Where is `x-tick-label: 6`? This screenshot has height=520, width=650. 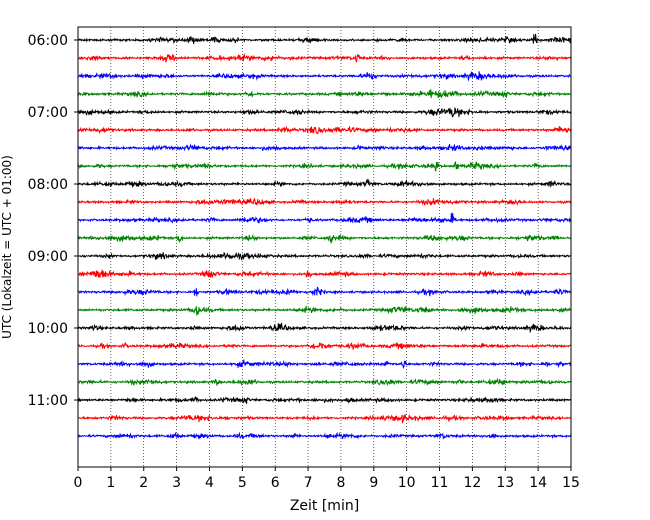 x-tick-label: 6 is located at coordinates (275, 483).